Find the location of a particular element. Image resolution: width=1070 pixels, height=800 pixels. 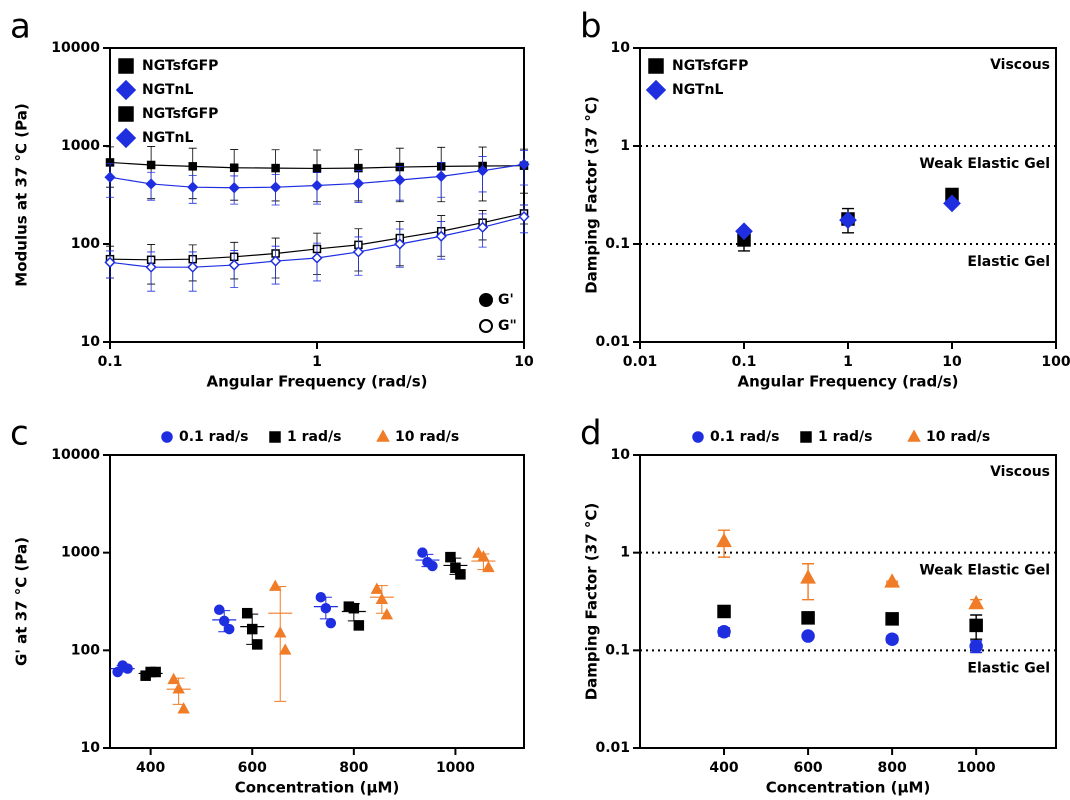

x-tick-label: 100 is located at coordinates (1055, 362).